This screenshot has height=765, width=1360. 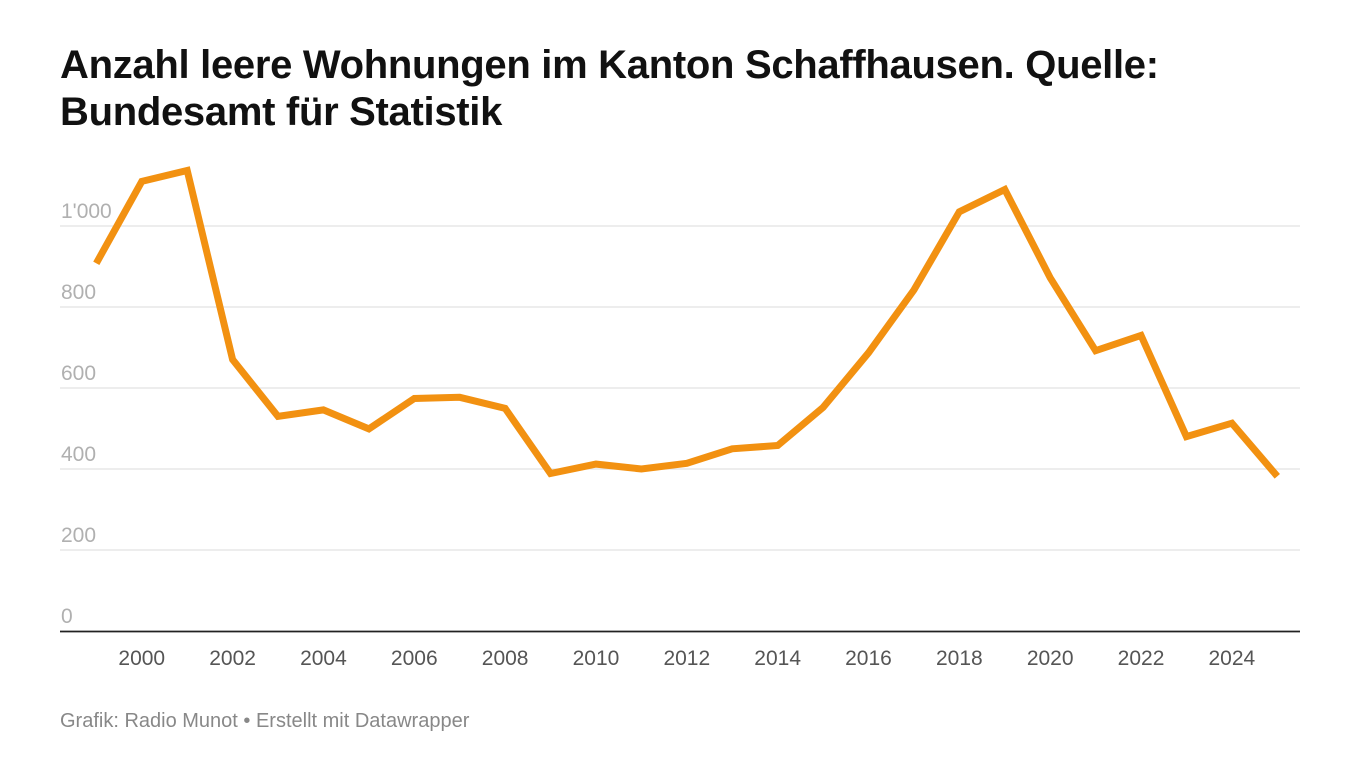 I want to click on x-tick-label: 2010, so click(x=596, y=658).